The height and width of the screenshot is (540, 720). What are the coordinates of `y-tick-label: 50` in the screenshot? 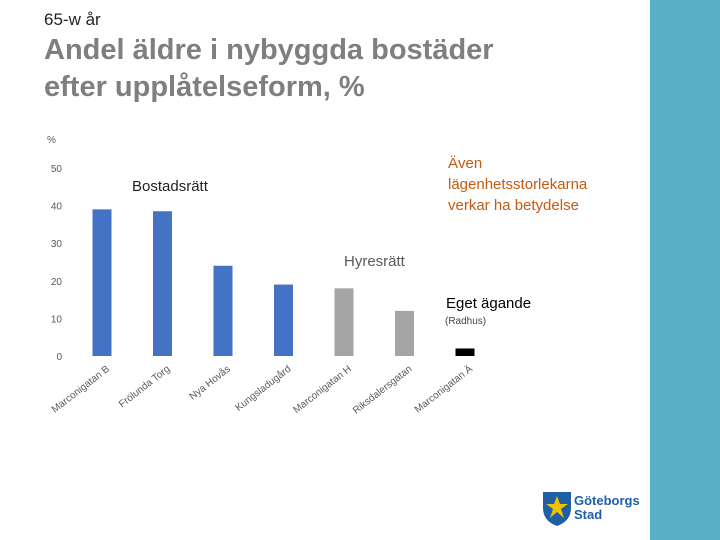 It's located at (57, 169).